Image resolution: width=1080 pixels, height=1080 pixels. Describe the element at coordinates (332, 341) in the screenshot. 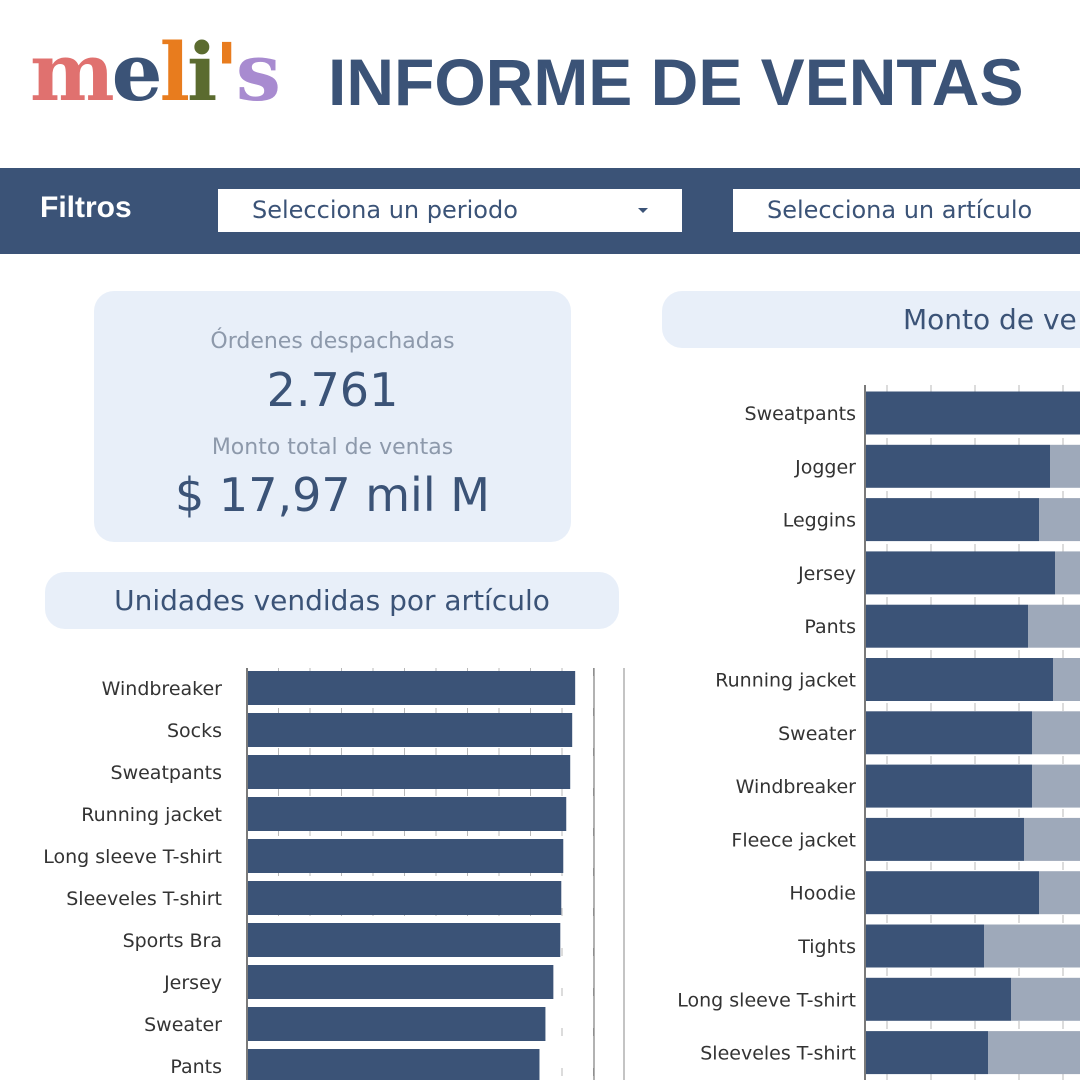

I see `orders-label: Órdenes despachadas` at that location.